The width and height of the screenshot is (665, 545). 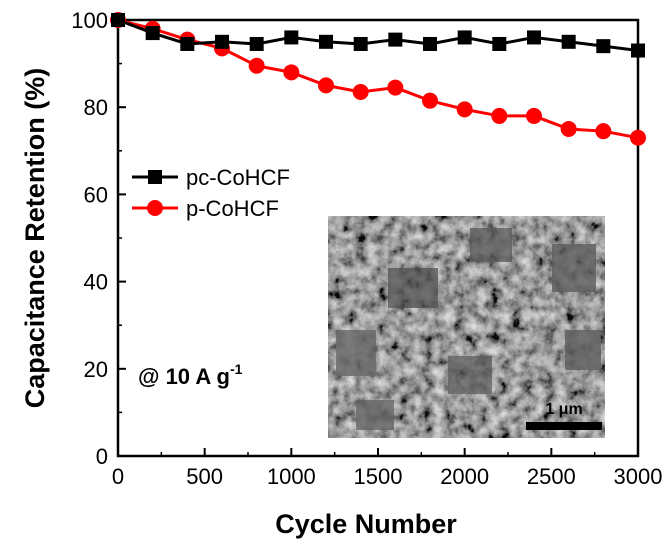 What do you see at coordinates (96, 107) in the screenshot?
I see `y-tick-label: 80` at bounding box center [96, 107].